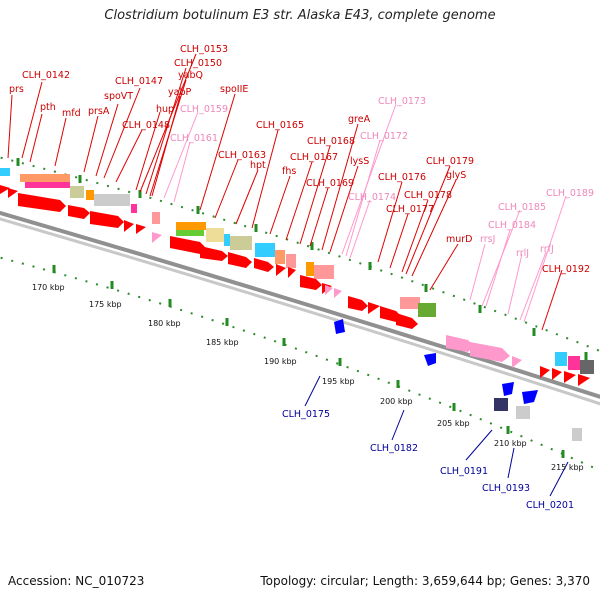 This screenshot has width=600, height=600. What do you see at coordinates (165, 109) in the screenshot?
I see `gene-label: hup` at bounding box center [165, 109].